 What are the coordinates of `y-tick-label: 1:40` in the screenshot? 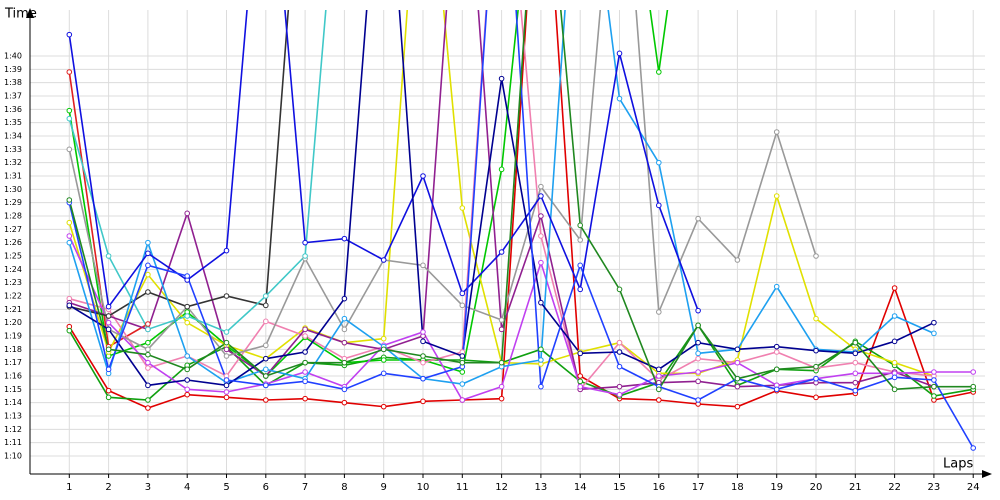 It's located at (13, 56).